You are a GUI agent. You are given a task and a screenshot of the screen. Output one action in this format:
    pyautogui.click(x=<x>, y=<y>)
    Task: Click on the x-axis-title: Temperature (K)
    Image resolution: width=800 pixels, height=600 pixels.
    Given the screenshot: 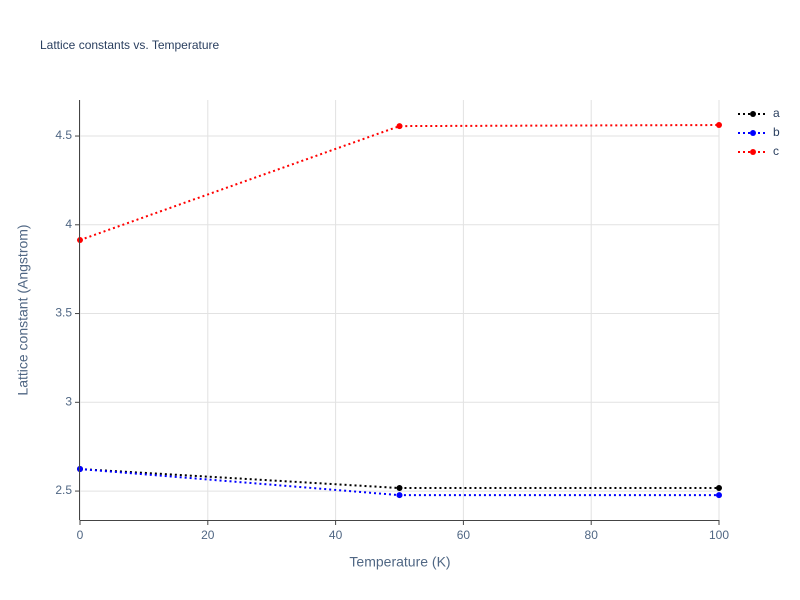 What is the action you would take?
    pyautogui.click(x=399, y=562)
    